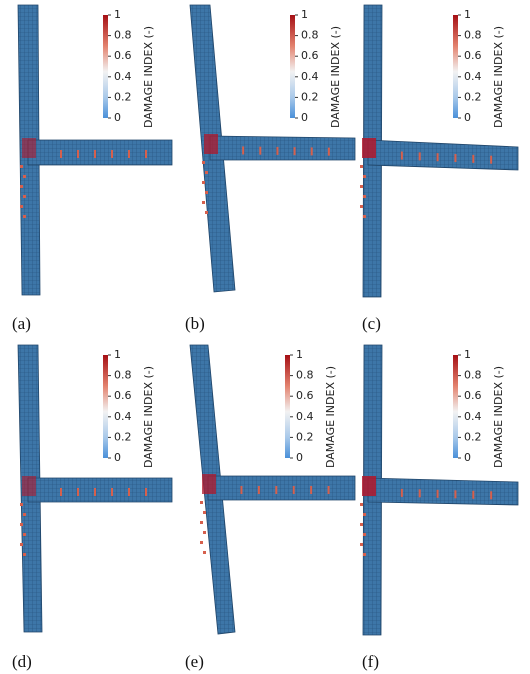 The width and height of the screenshot is (530, 674). Describe the element at coordinates (439, 507) in the screenshot. I see `panel: 1 0.8 0.6 0.4 0.2 0 DAMAGE INDEX (-) (f)` at that location.